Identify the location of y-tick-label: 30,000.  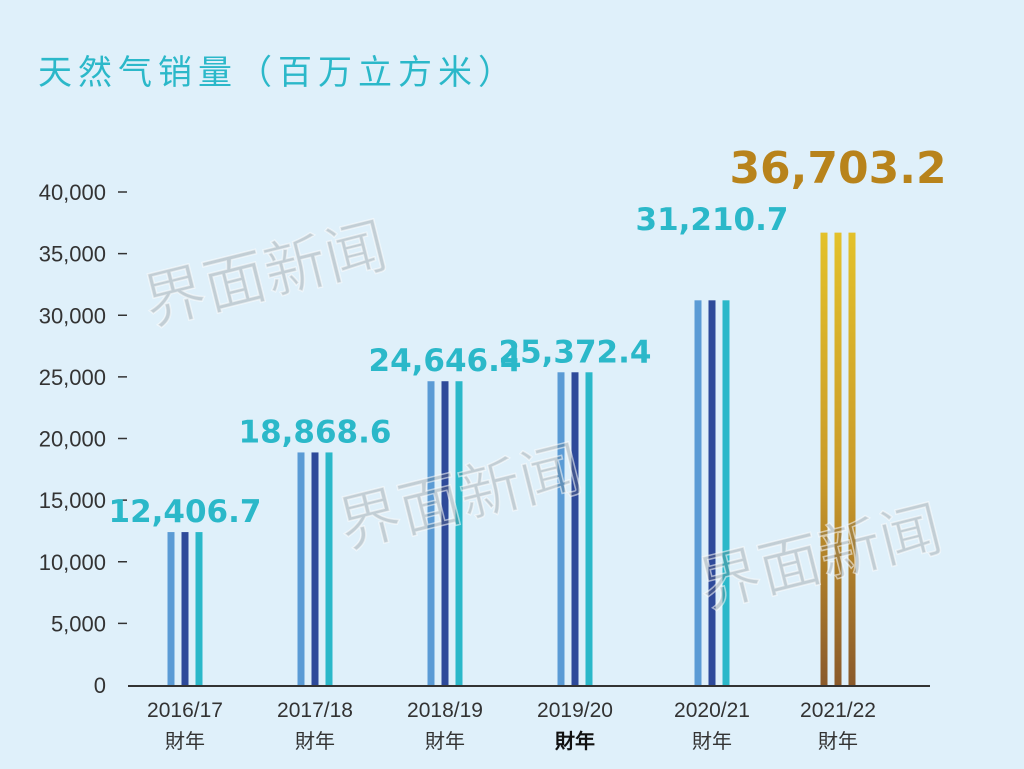
(72, 315).